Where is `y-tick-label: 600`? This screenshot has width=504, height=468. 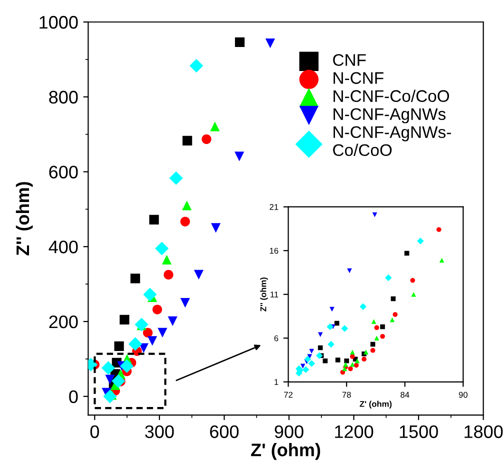 y-tick-label: 600 is located at coordinates (63, 172).